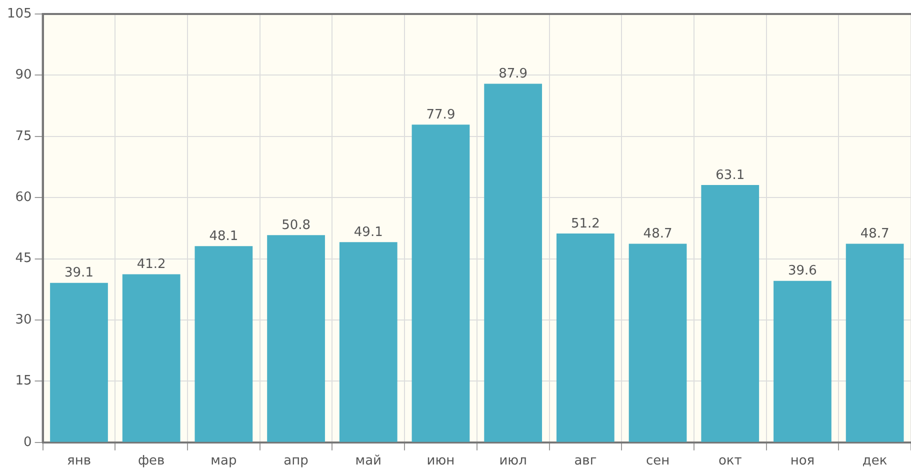 This screenshot has width=911, height=472. What do you see at coordinates (875, 461) in the screenshot?
I see `x-tick-label: дек` at bounding box center [875, 461].